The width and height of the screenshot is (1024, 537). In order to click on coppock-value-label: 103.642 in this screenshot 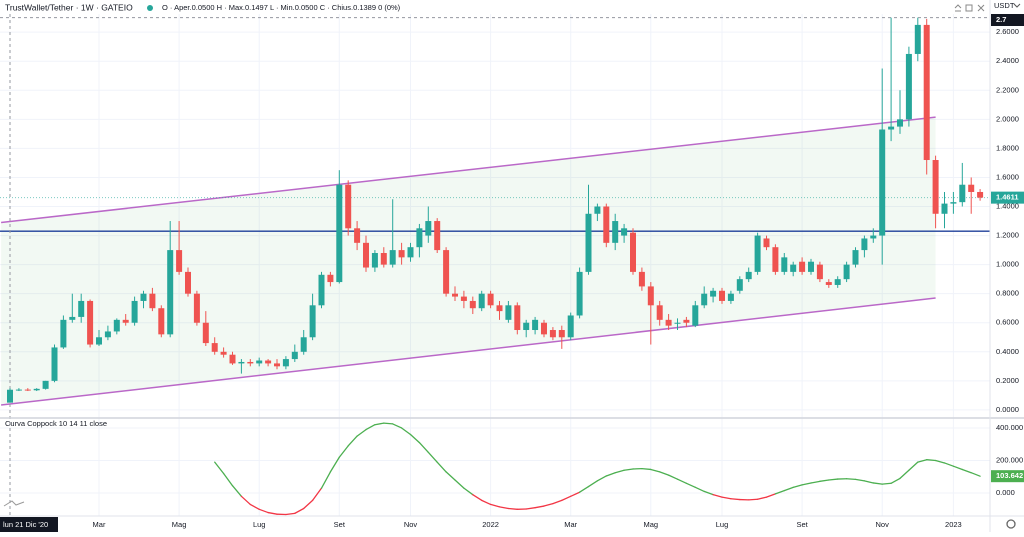, I will do `click(1009, 475)`.